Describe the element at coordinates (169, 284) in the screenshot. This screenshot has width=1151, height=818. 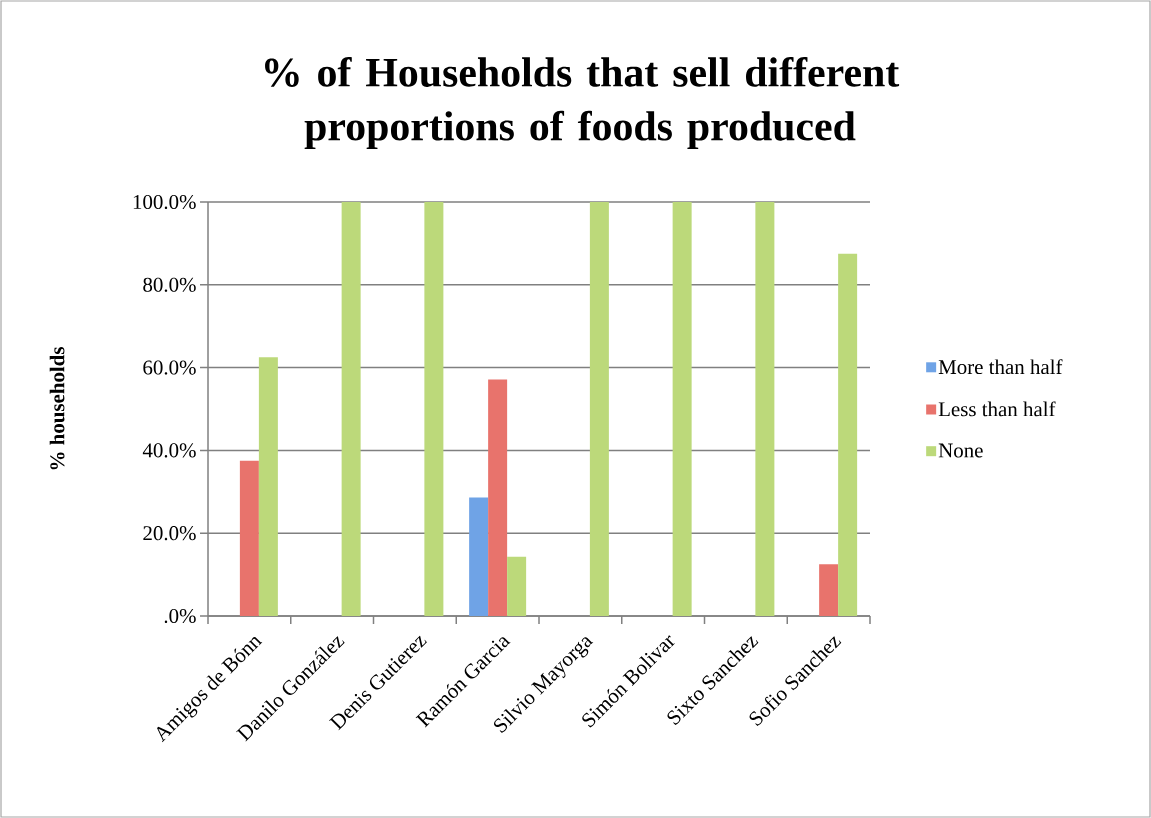
I see `y-tick-label: 80.0%` at that location.